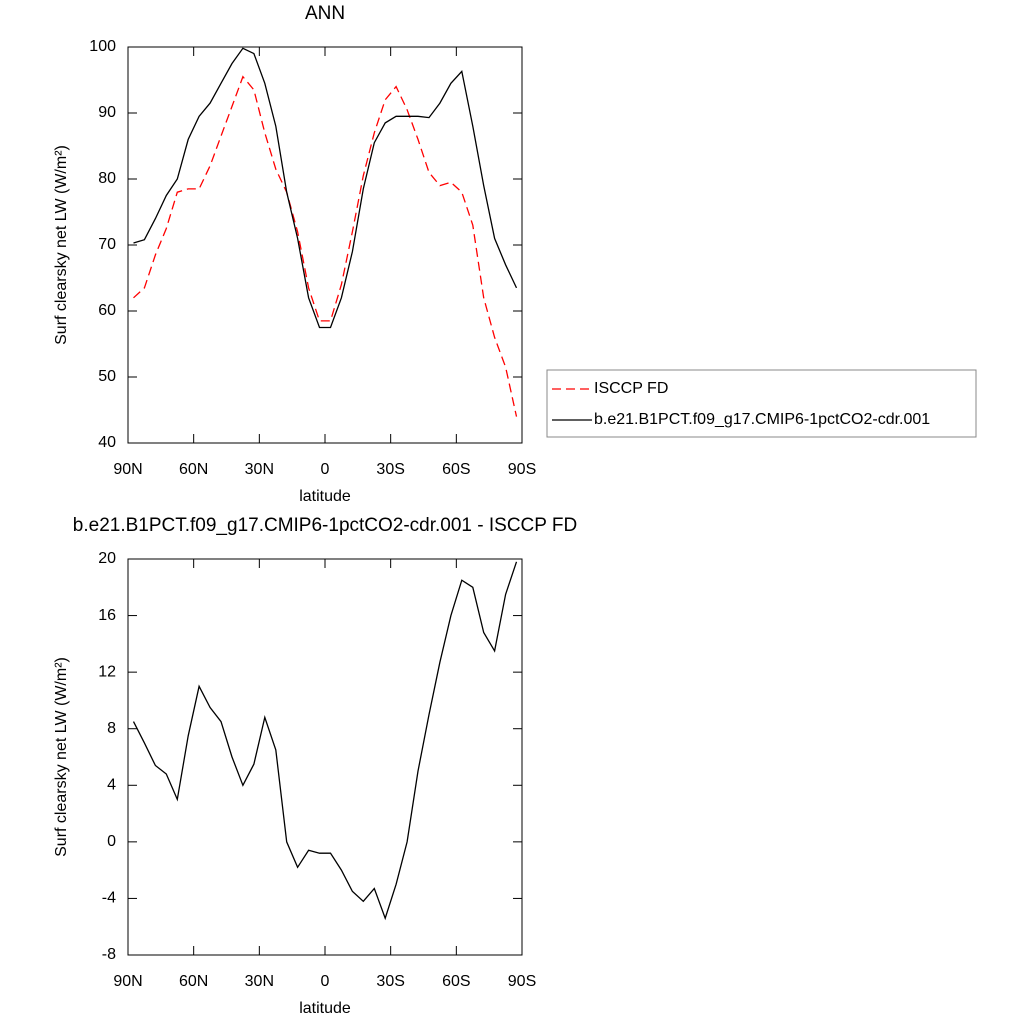 The image size is (1024, 1024). I want to click on y-tick-label: 60, so click(107, 310).